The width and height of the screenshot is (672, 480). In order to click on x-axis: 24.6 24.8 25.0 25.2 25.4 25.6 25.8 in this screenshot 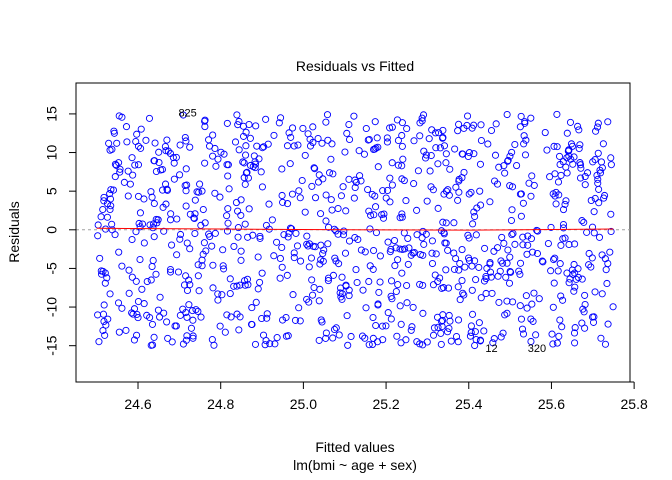, I will do `click(386, 396)`.